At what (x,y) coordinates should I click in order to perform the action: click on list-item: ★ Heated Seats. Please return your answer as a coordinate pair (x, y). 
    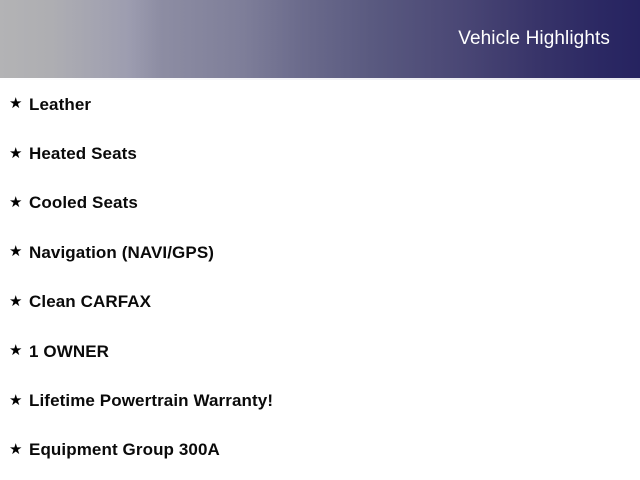
    Looking at the image, I should click on (320, 153).